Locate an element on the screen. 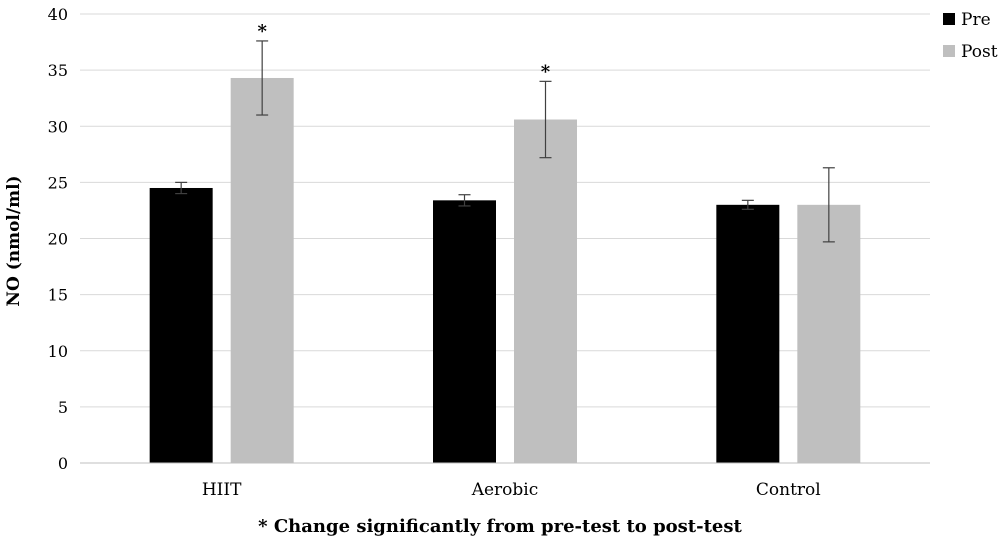  y-tick-label: 15 is located at coordinates (58, 295).